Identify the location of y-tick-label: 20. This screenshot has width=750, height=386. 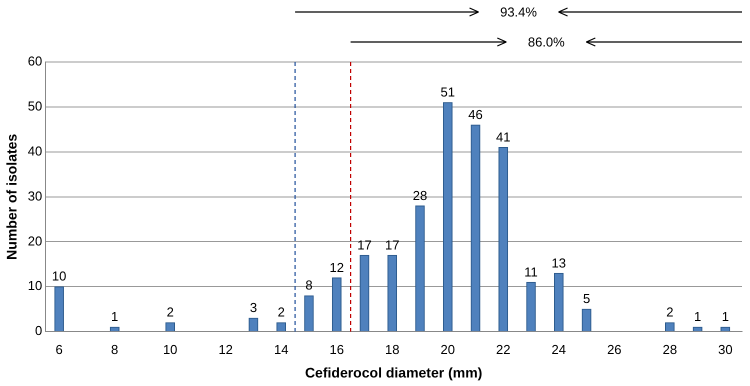
(35, 240).